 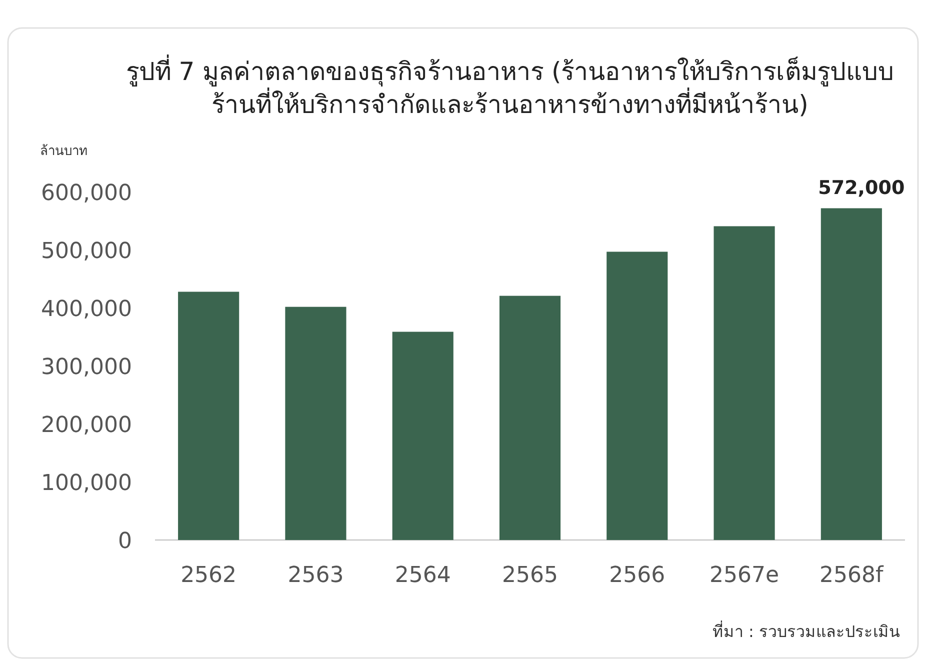 I want to click on x-tick-label: 2568f, so click(x=852, y=575).